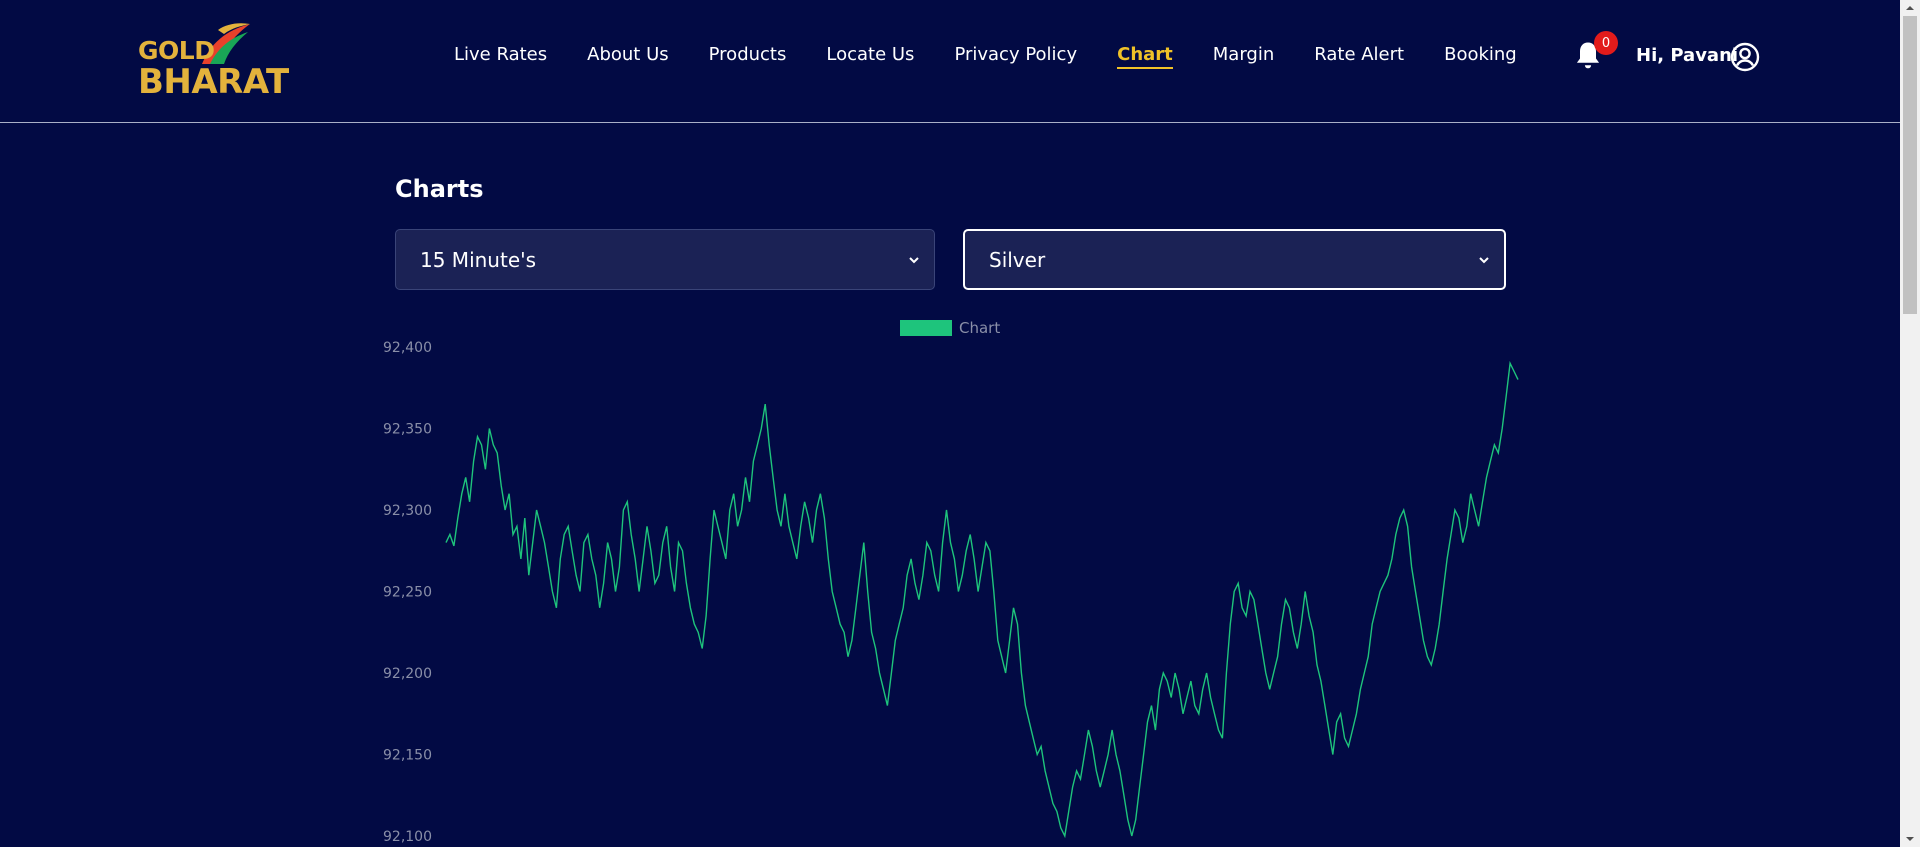  Describe the element at coordinates (407, 837) in the screenshot. I see `y-tick-label: 92,100` at that location.